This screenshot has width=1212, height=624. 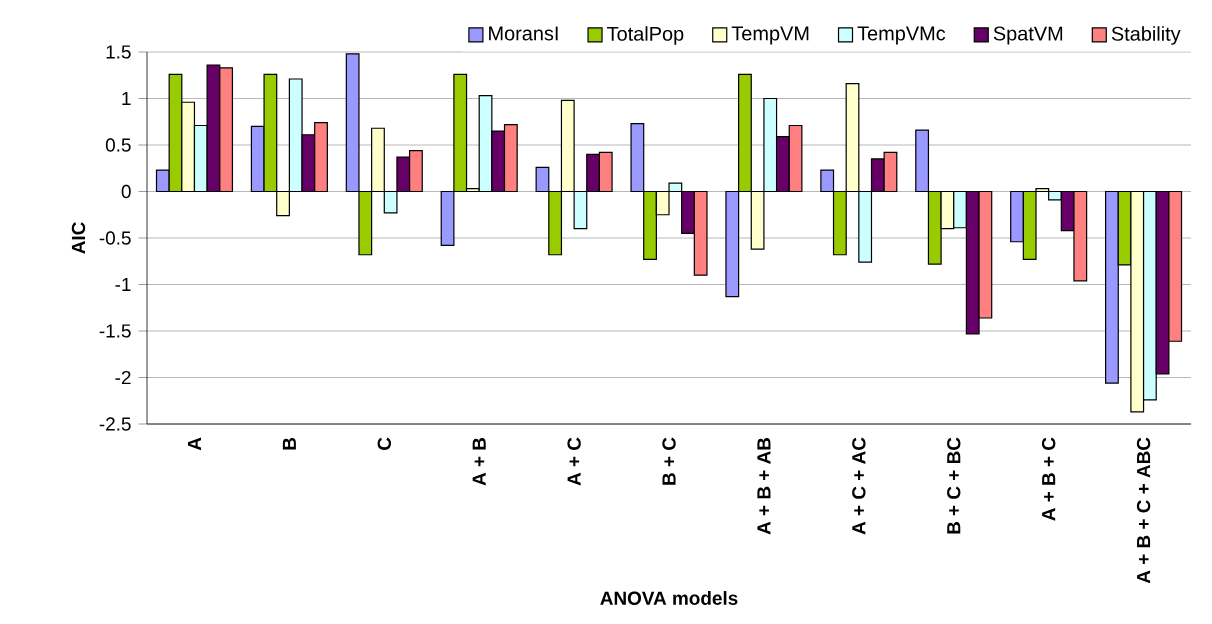 I want to click on y-tick-label: -2.5, so click(x=115, y=424).